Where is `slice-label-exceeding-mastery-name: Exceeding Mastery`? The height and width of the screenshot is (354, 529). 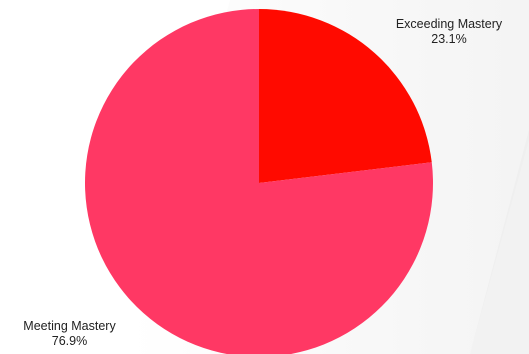
slice-label-exceeding-mastery-name: Exceeding Mastery is located at coordinates (449, 24).